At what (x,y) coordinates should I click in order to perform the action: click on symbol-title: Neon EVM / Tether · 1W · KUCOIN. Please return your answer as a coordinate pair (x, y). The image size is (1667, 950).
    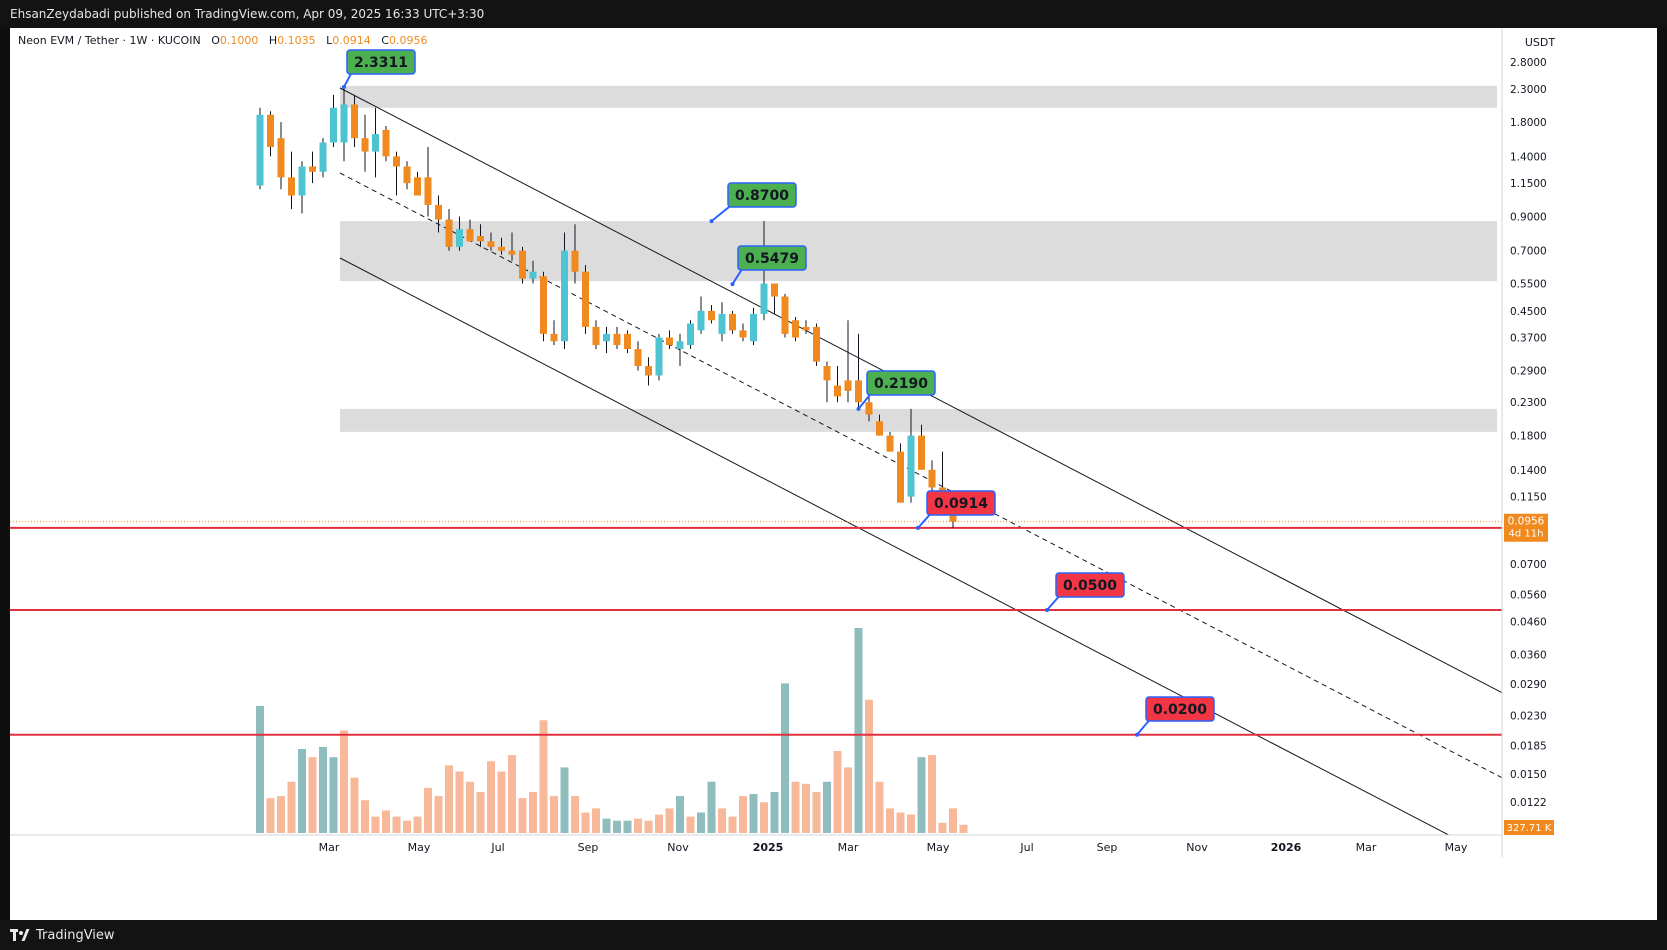
    Looking at the image, I should click on (109, 40).